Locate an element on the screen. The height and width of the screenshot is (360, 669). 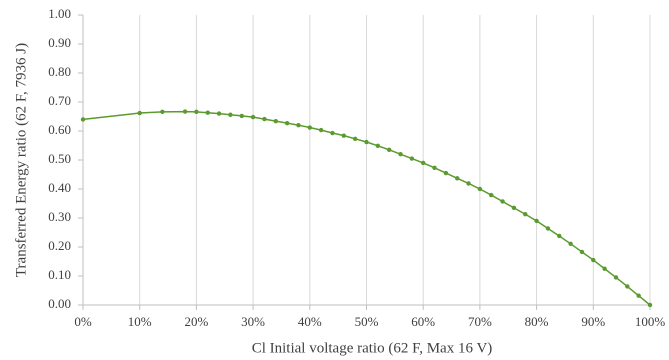
x-tick-label: 50% is located at coordinates (367, 321).